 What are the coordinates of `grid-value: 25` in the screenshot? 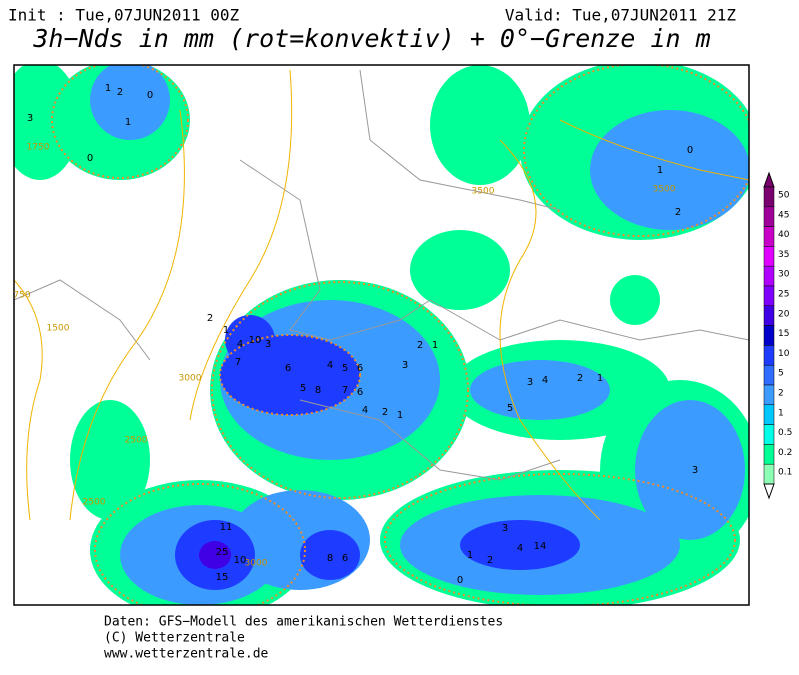 It's located at (222, 552).